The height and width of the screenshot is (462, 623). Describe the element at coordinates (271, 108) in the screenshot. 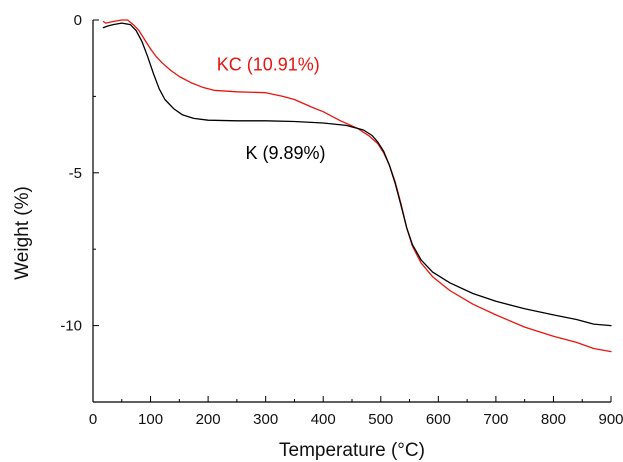

I see `annotation-layer: KC (10.91%) K (9.89%)` at that location.